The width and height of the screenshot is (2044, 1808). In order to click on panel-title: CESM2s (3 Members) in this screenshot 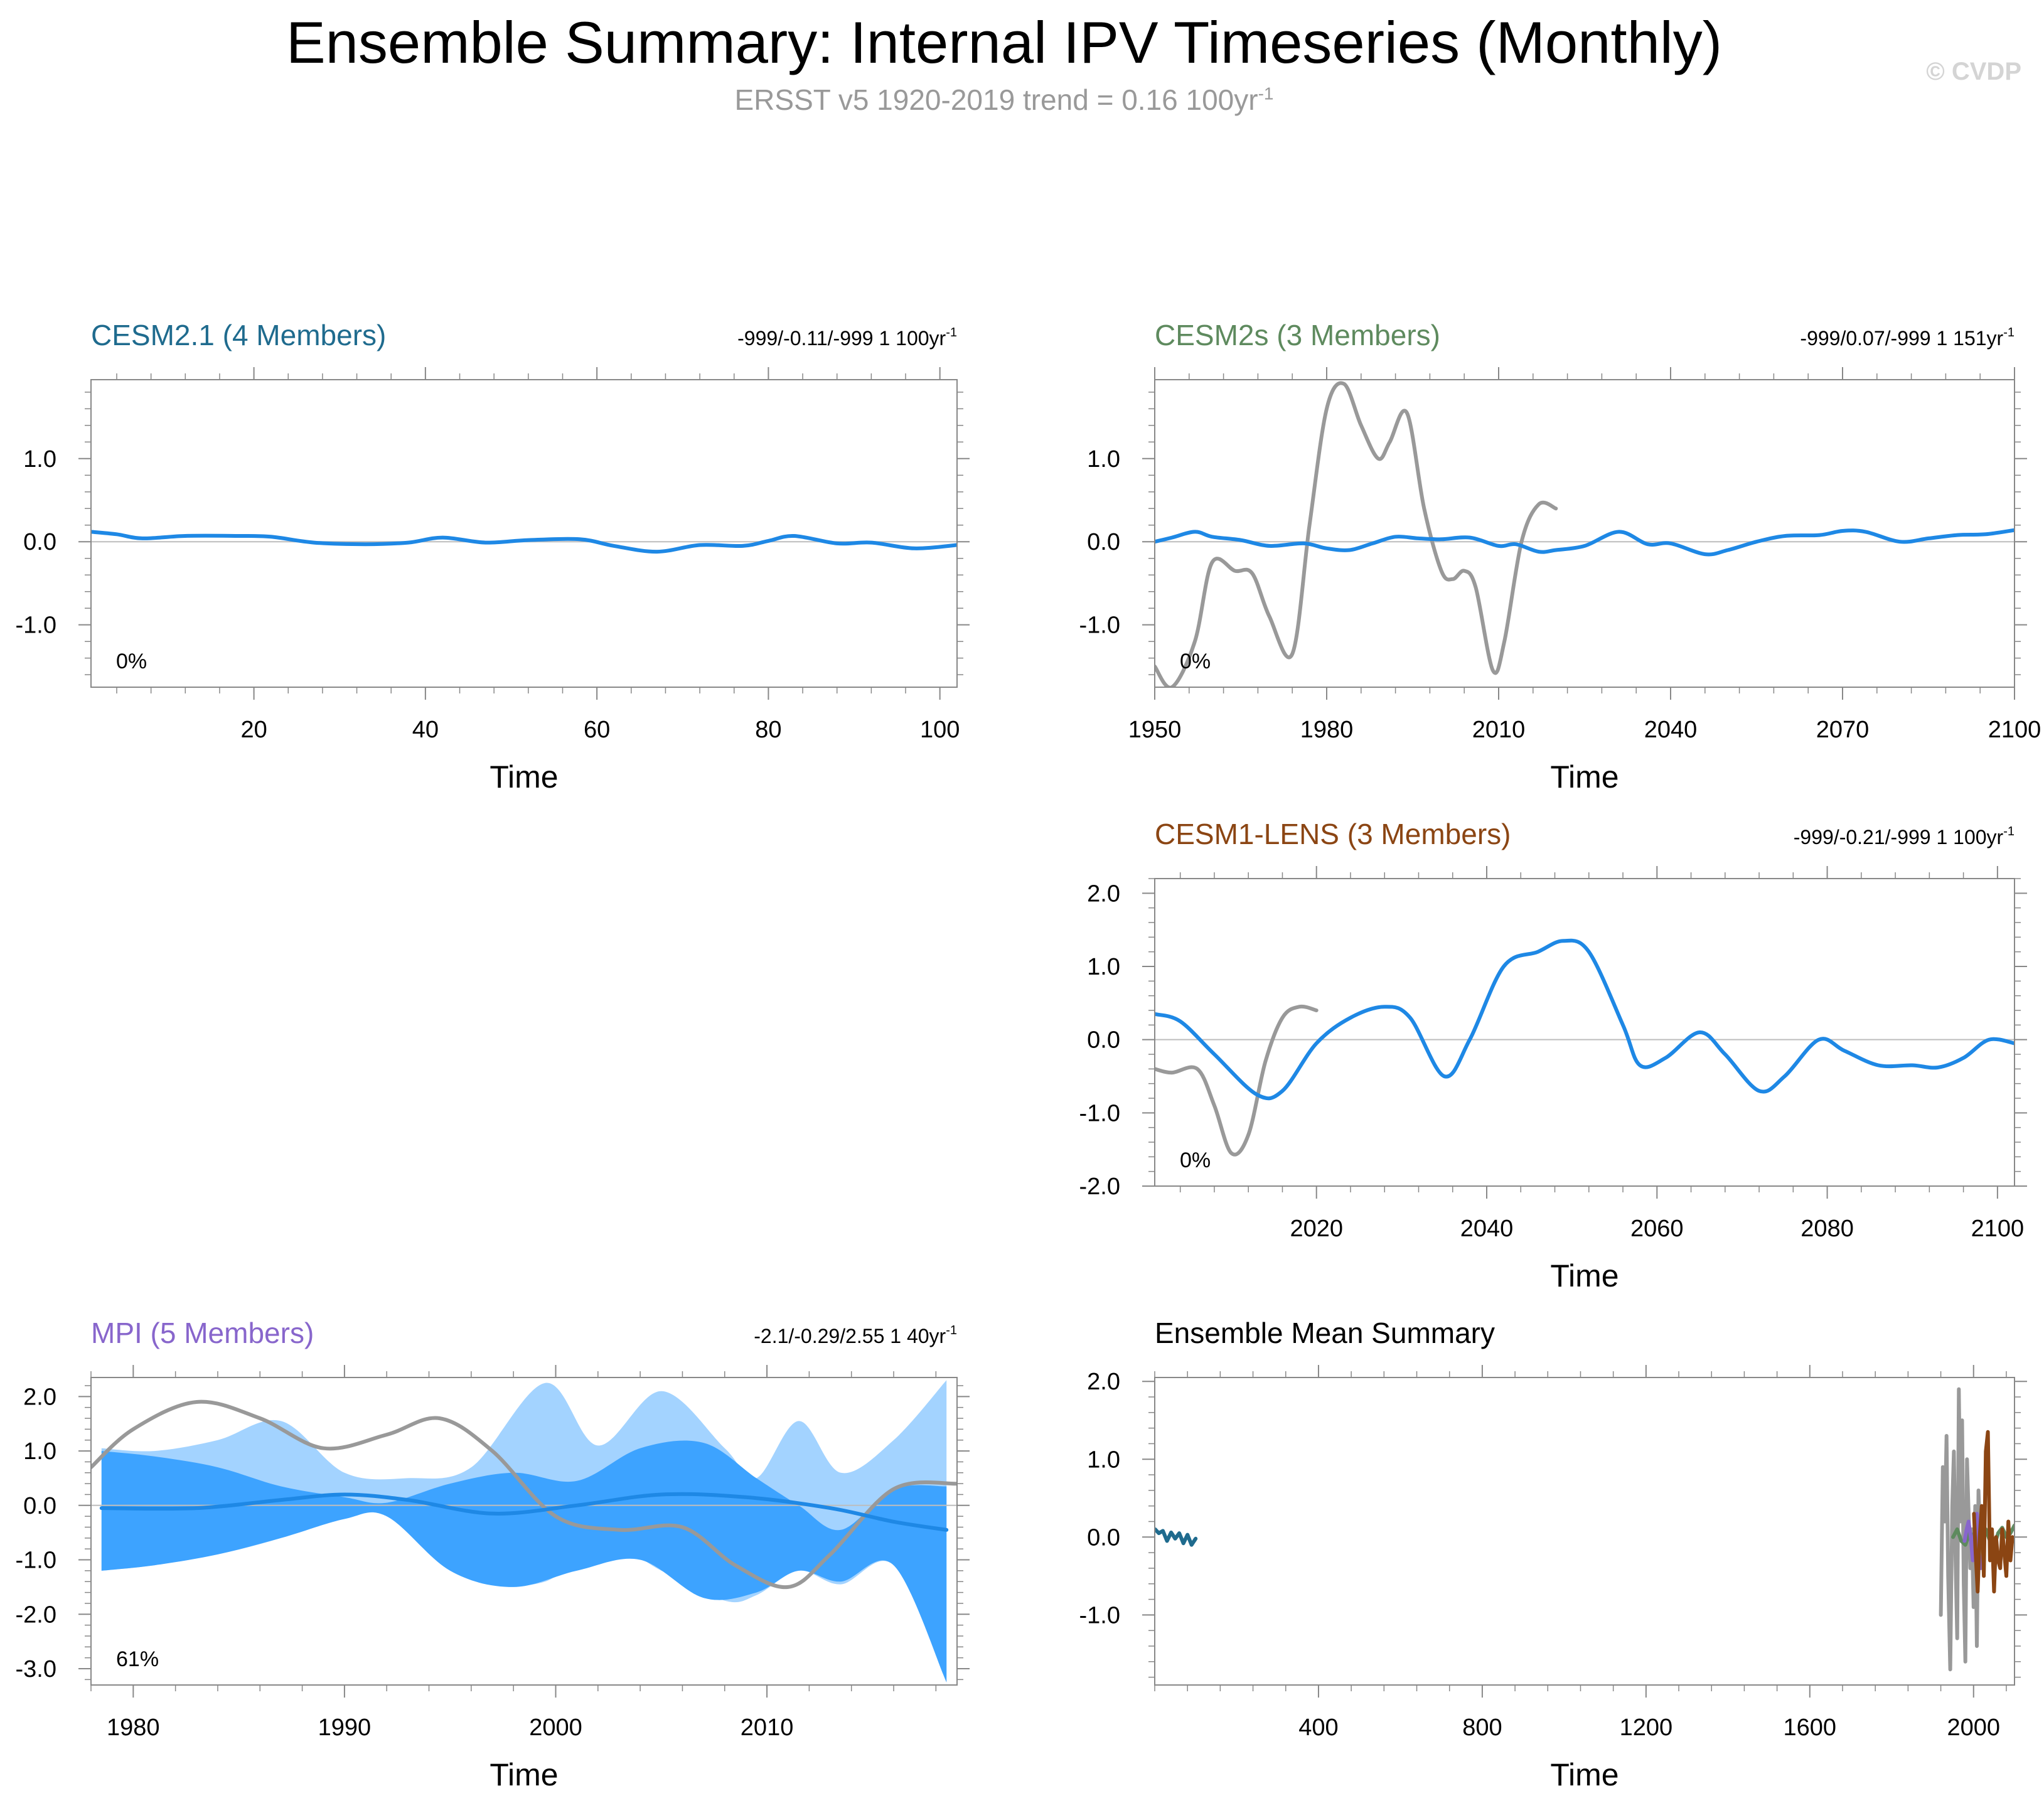, I will do `click(1298, 335)`.